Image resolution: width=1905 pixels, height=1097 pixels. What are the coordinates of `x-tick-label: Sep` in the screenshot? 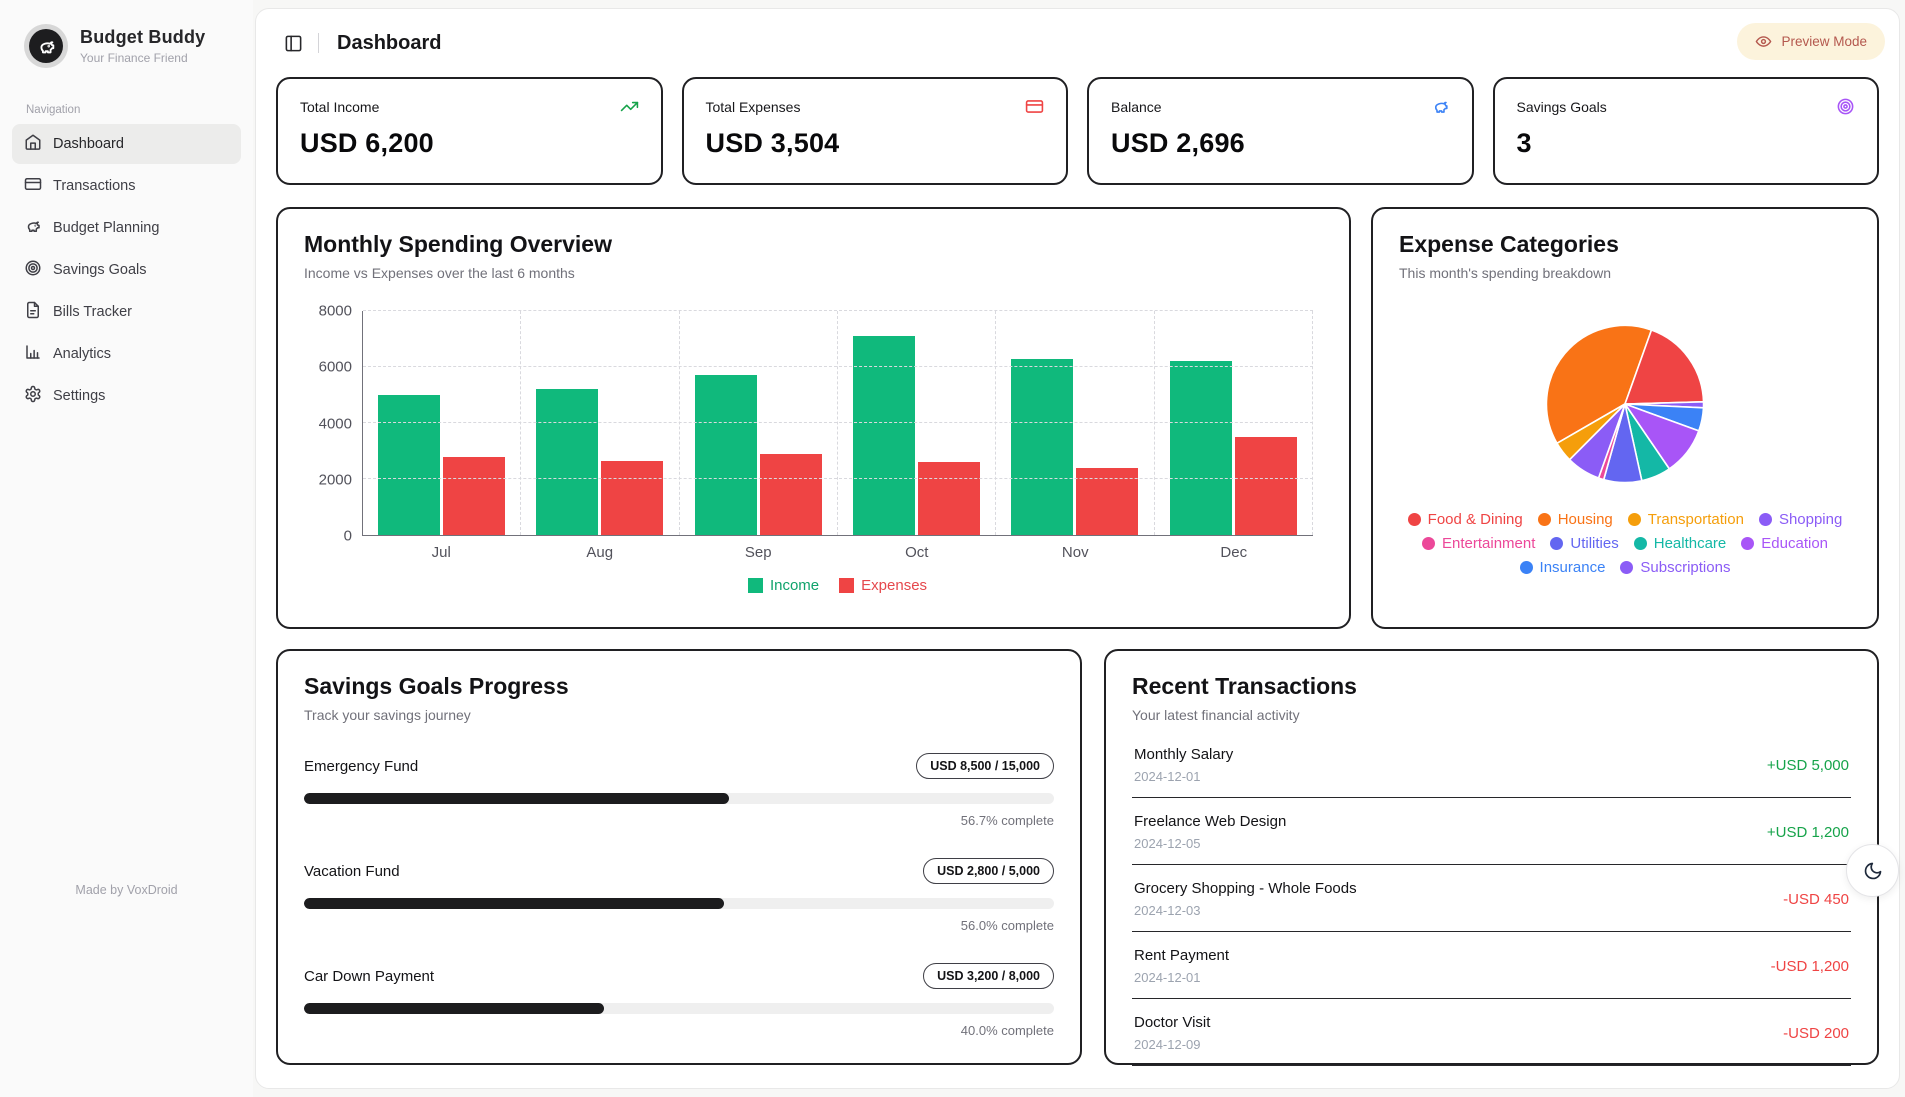 It's located at (758, 552).